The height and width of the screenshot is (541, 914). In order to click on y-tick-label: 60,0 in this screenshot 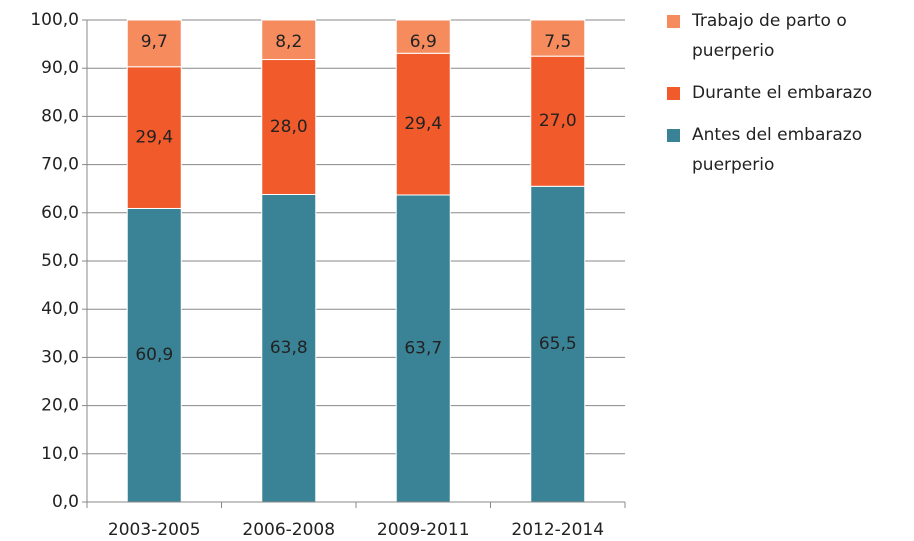, I will do `click(60, 213)`.